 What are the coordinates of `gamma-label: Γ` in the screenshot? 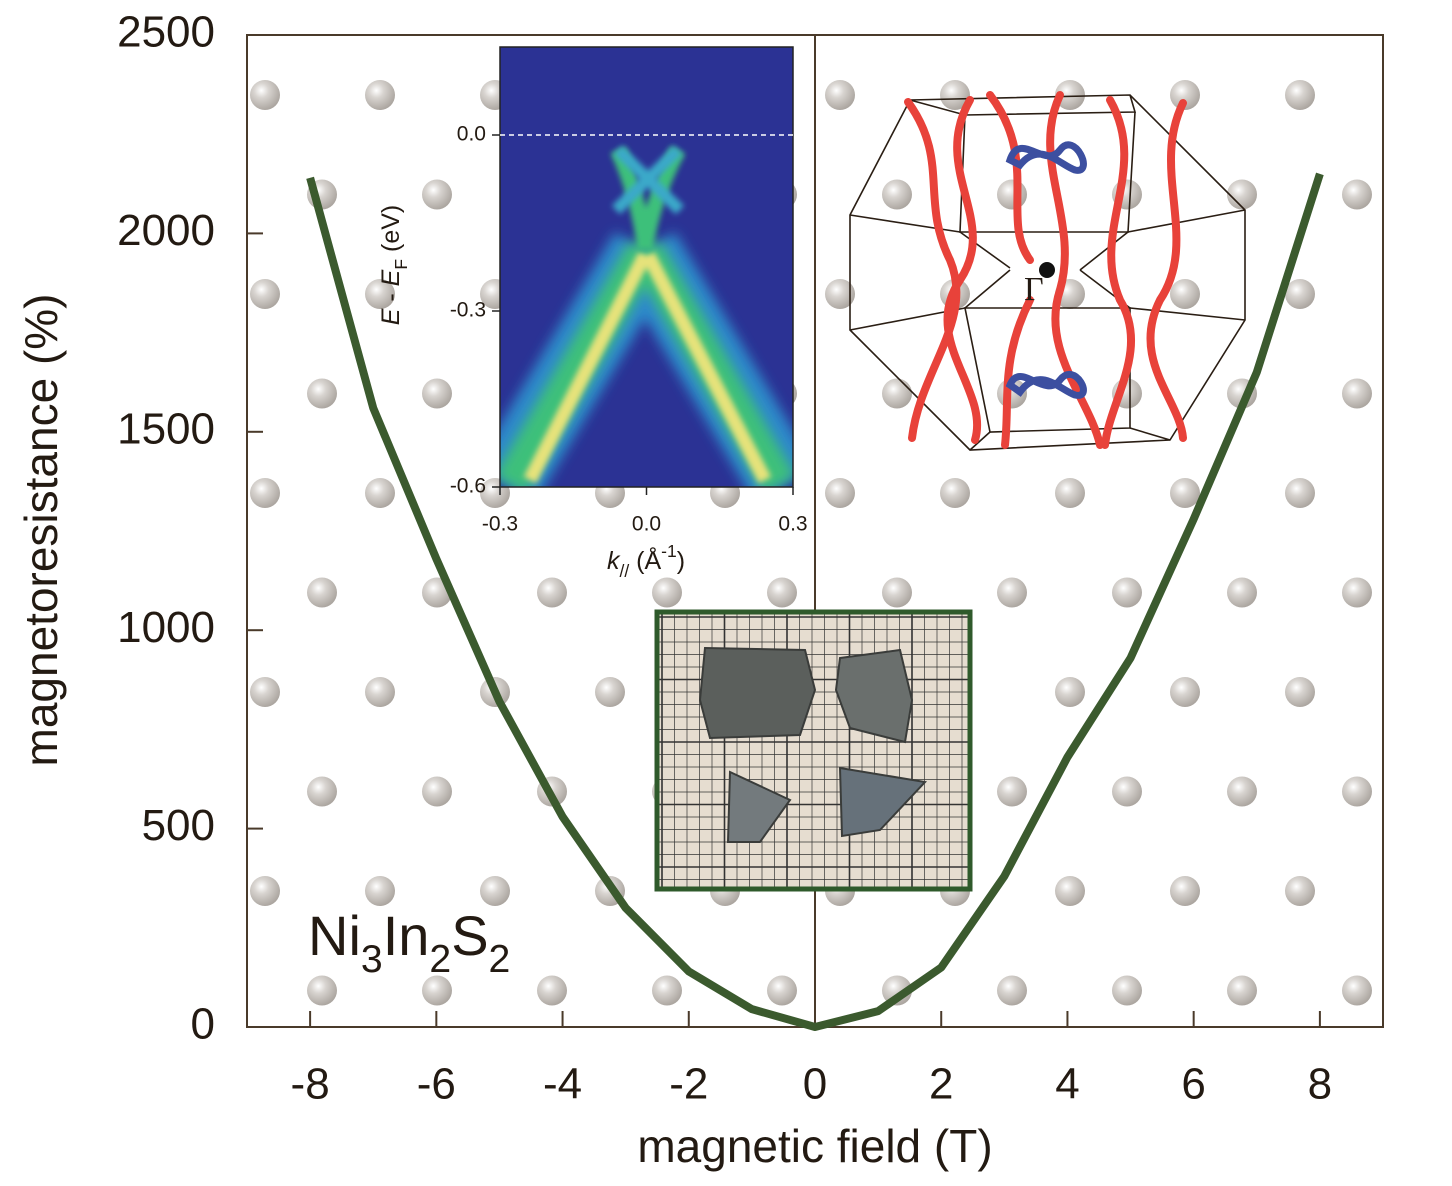 It's located at (1034, 289).